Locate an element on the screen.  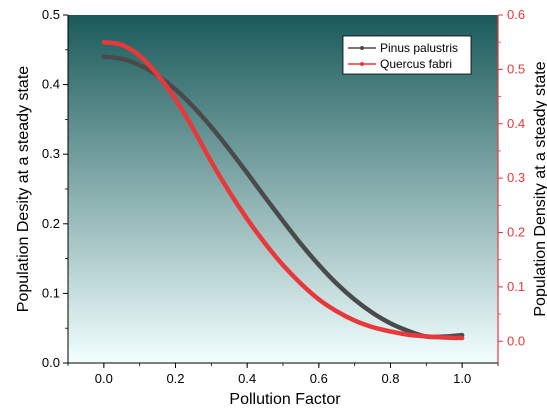
legend-label-series-2: Quercus fabri is located at coordinates (416, 64).